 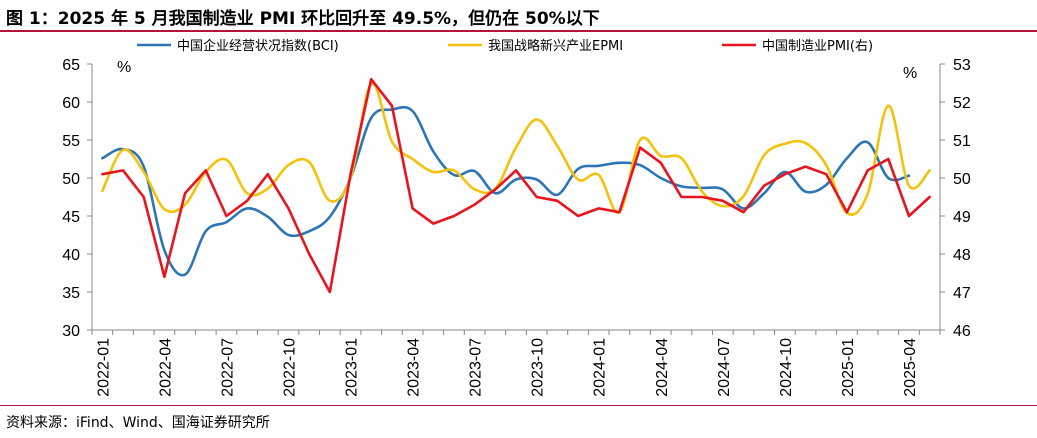 What do you see at coordinates (962, 179) in the screenshot?
I see `right-y-tick-label: 50` at bounding box center [962, 179].